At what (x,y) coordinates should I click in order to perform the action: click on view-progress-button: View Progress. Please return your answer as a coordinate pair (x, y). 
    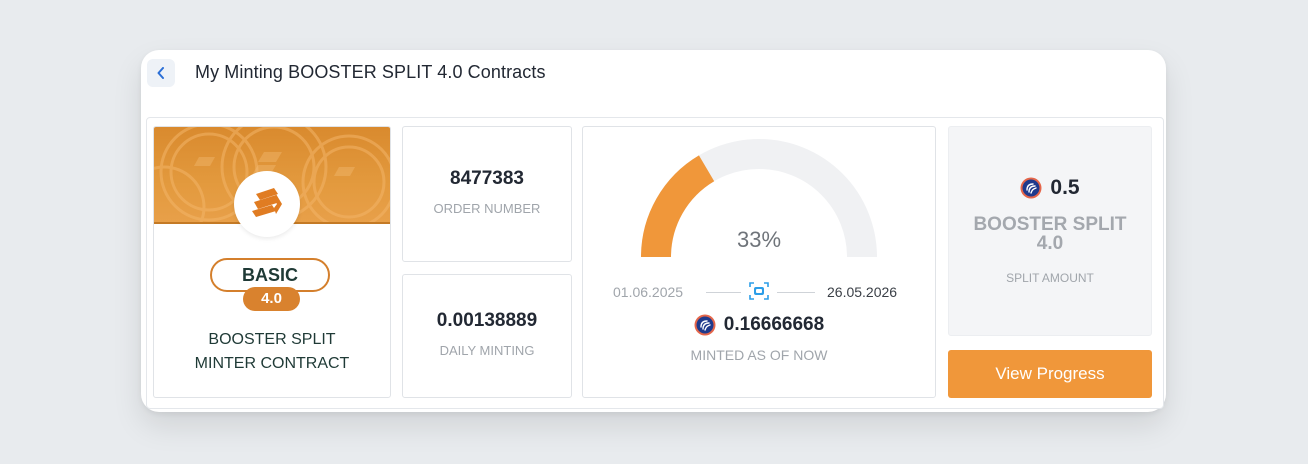
    Looking at the image, I should click on (1050, 374).